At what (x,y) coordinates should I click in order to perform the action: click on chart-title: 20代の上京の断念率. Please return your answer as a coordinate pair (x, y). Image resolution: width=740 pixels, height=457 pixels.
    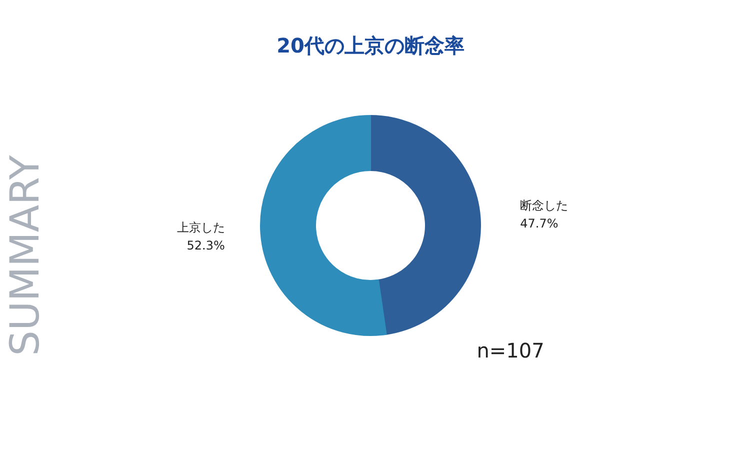
    Looking at the image, I should click on (370, 46).